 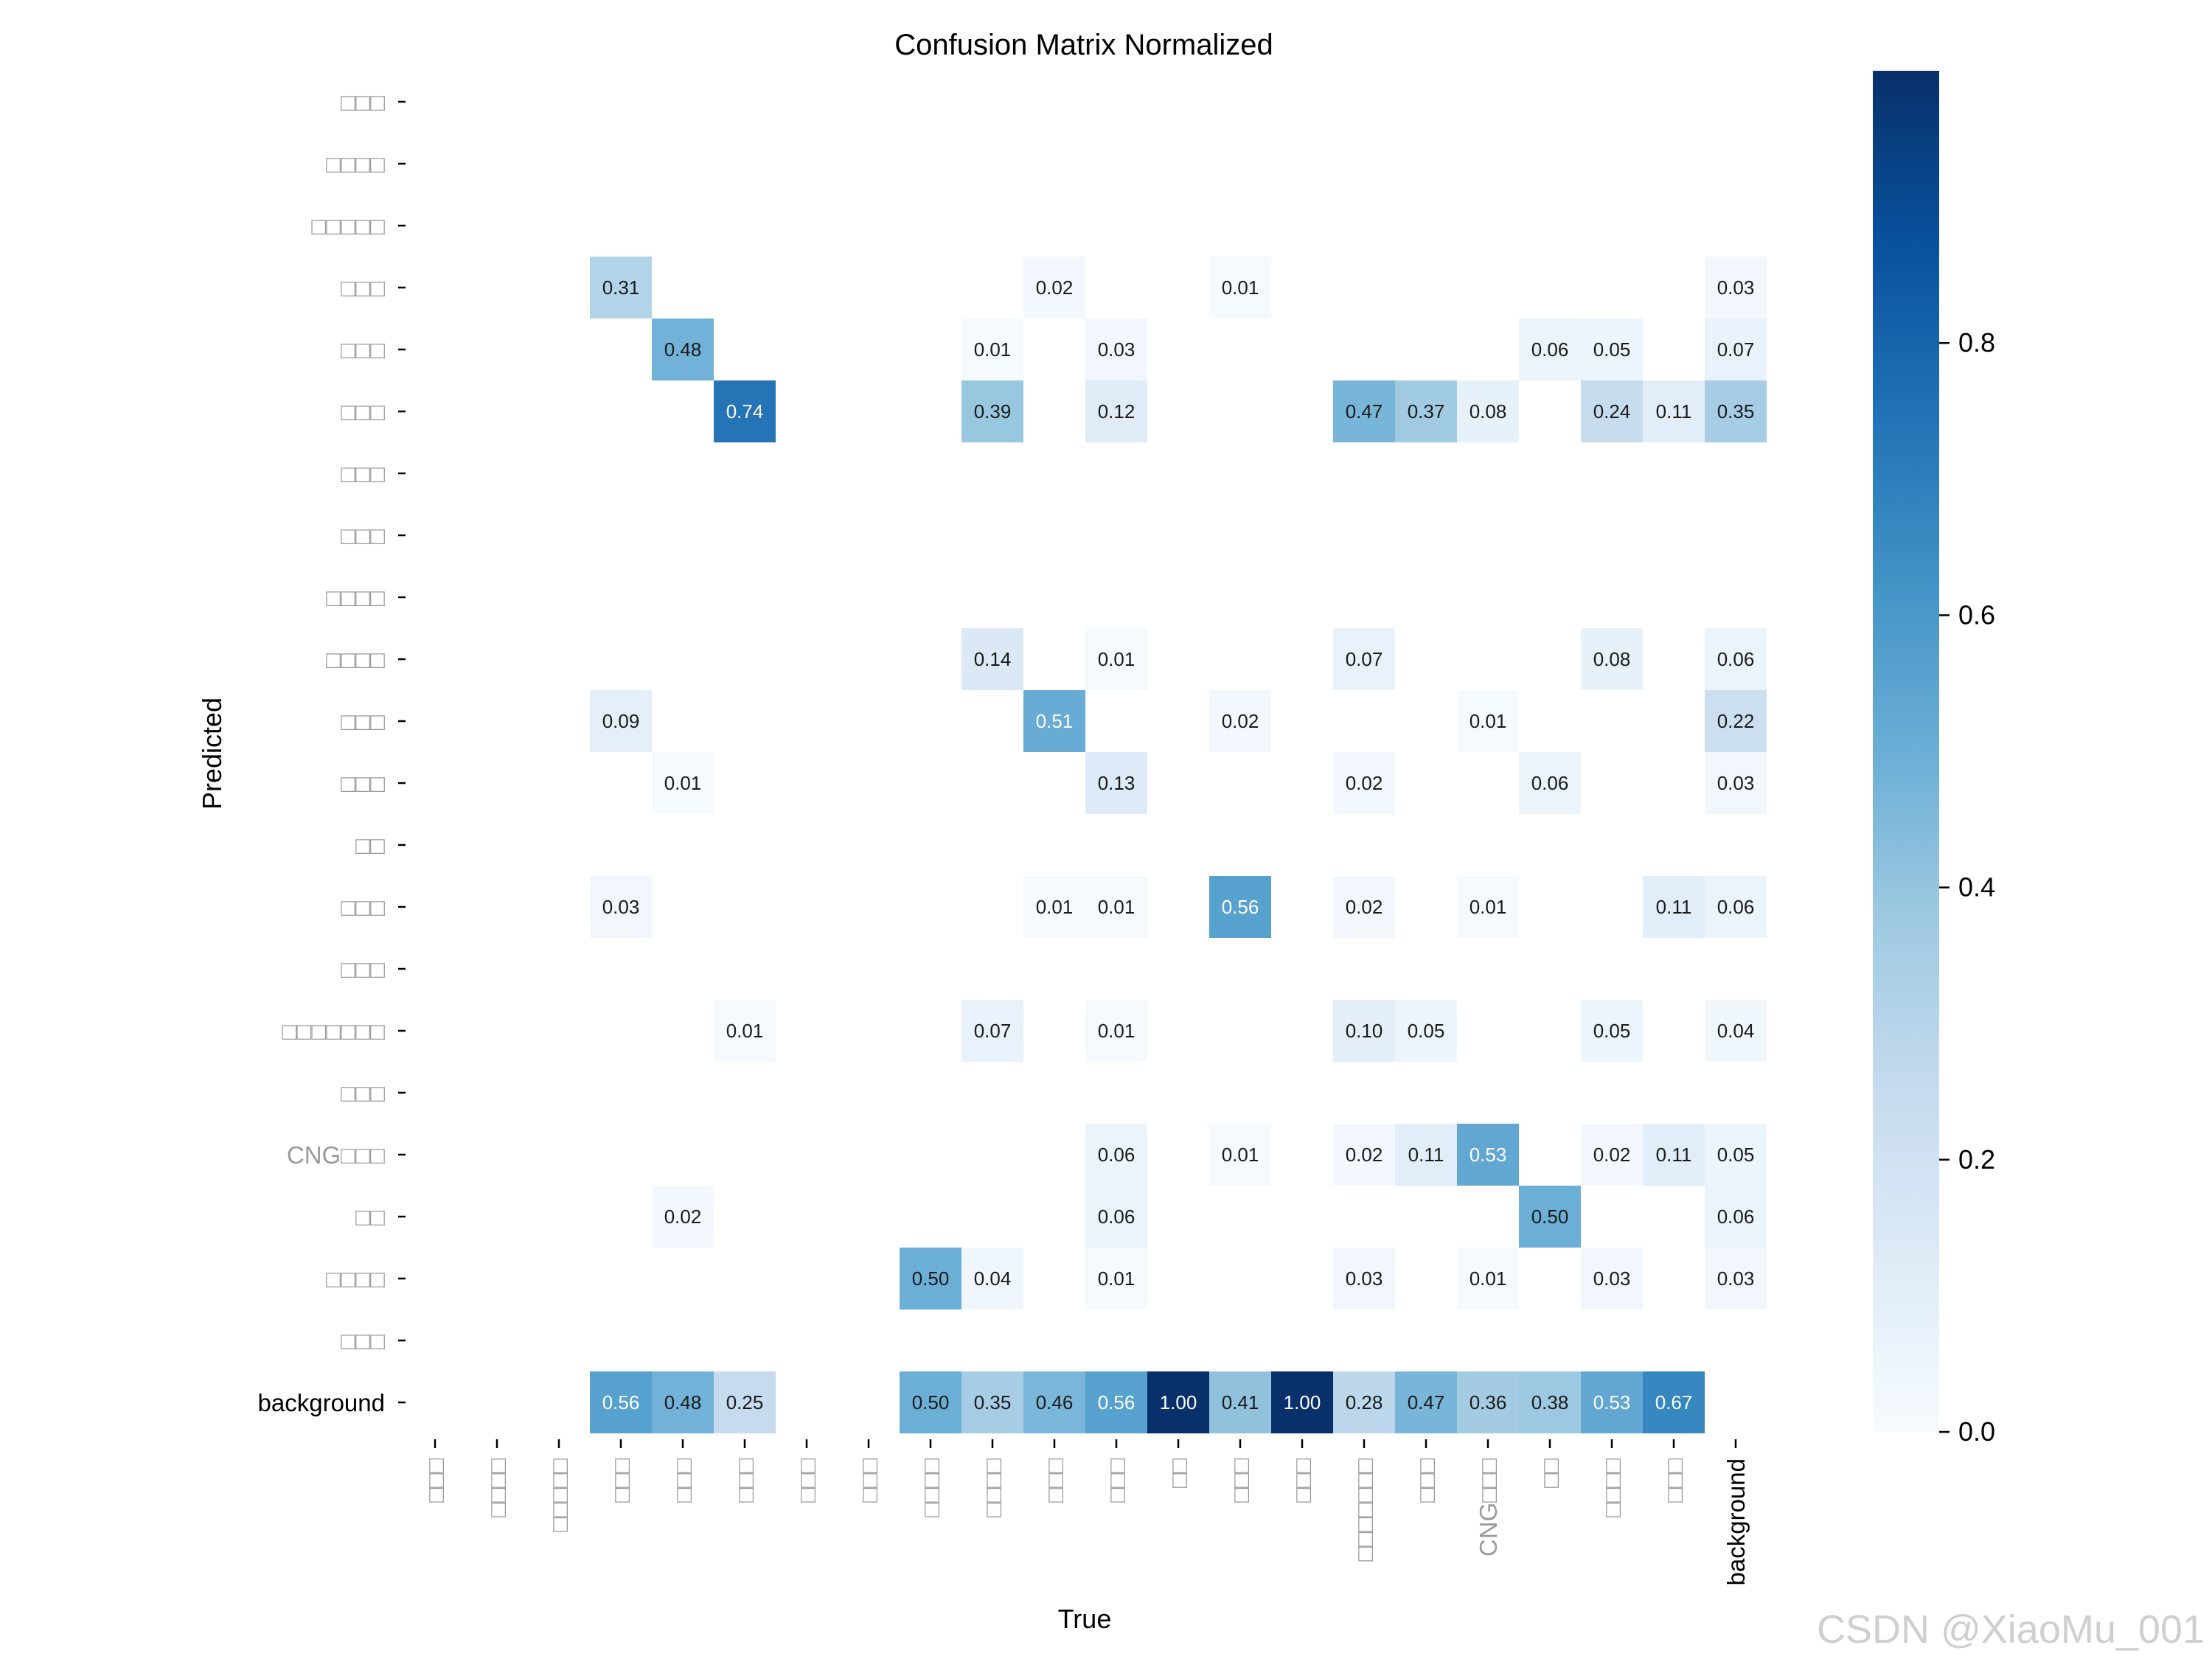 I want to click on y-tick-label: background, so click(x=321, y=1402).